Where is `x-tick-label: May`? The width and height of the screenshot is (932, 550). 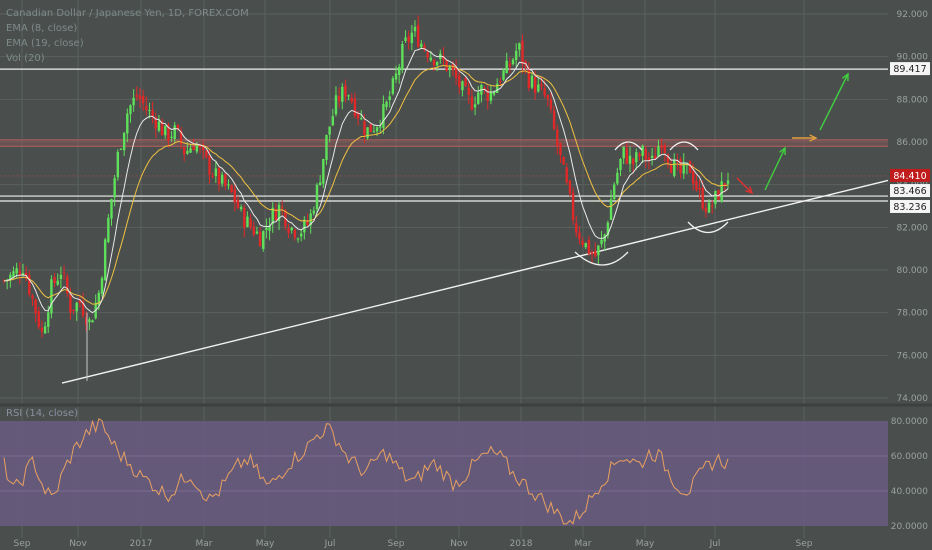
x-tick-label: May is located at coordinates (645, 544).